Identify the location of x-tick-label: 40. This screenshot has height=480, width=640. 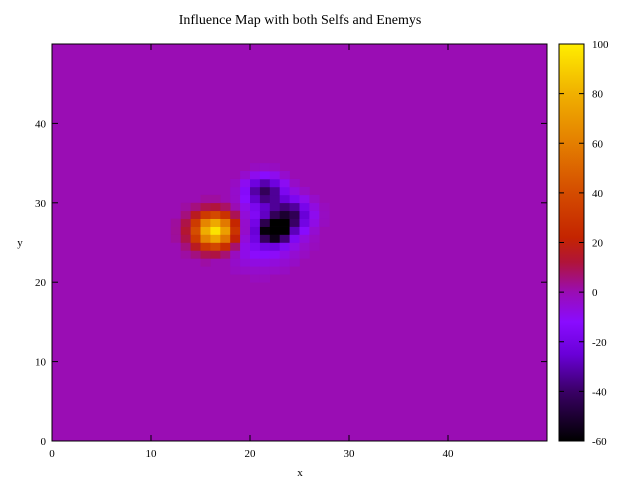
(449, 454).